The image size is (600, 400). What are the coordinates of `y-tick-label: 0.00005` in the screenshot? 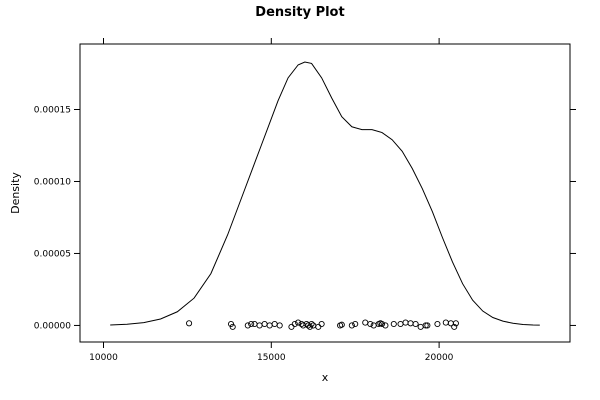 It's located at (52, 254).